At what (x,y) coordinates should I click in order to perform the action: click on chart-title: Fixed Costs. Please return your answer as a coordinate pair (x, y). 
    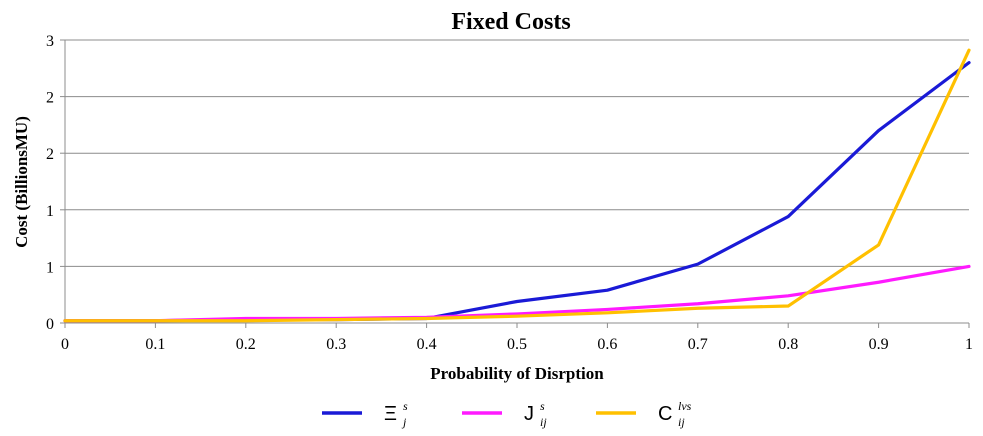
    Looking at the image, I should click on (510, 22).